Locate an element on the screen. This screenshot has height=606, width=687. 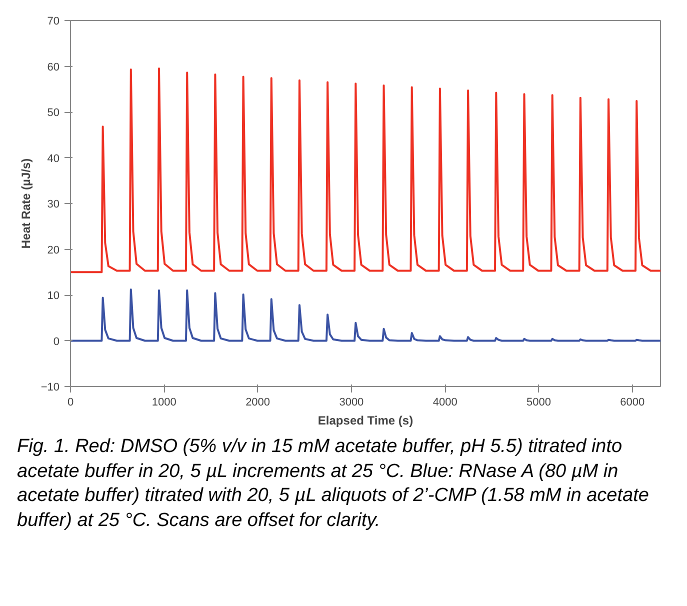
y-axis-title: Heat Rate (µJ/s) is located at coordinates (25, 203).